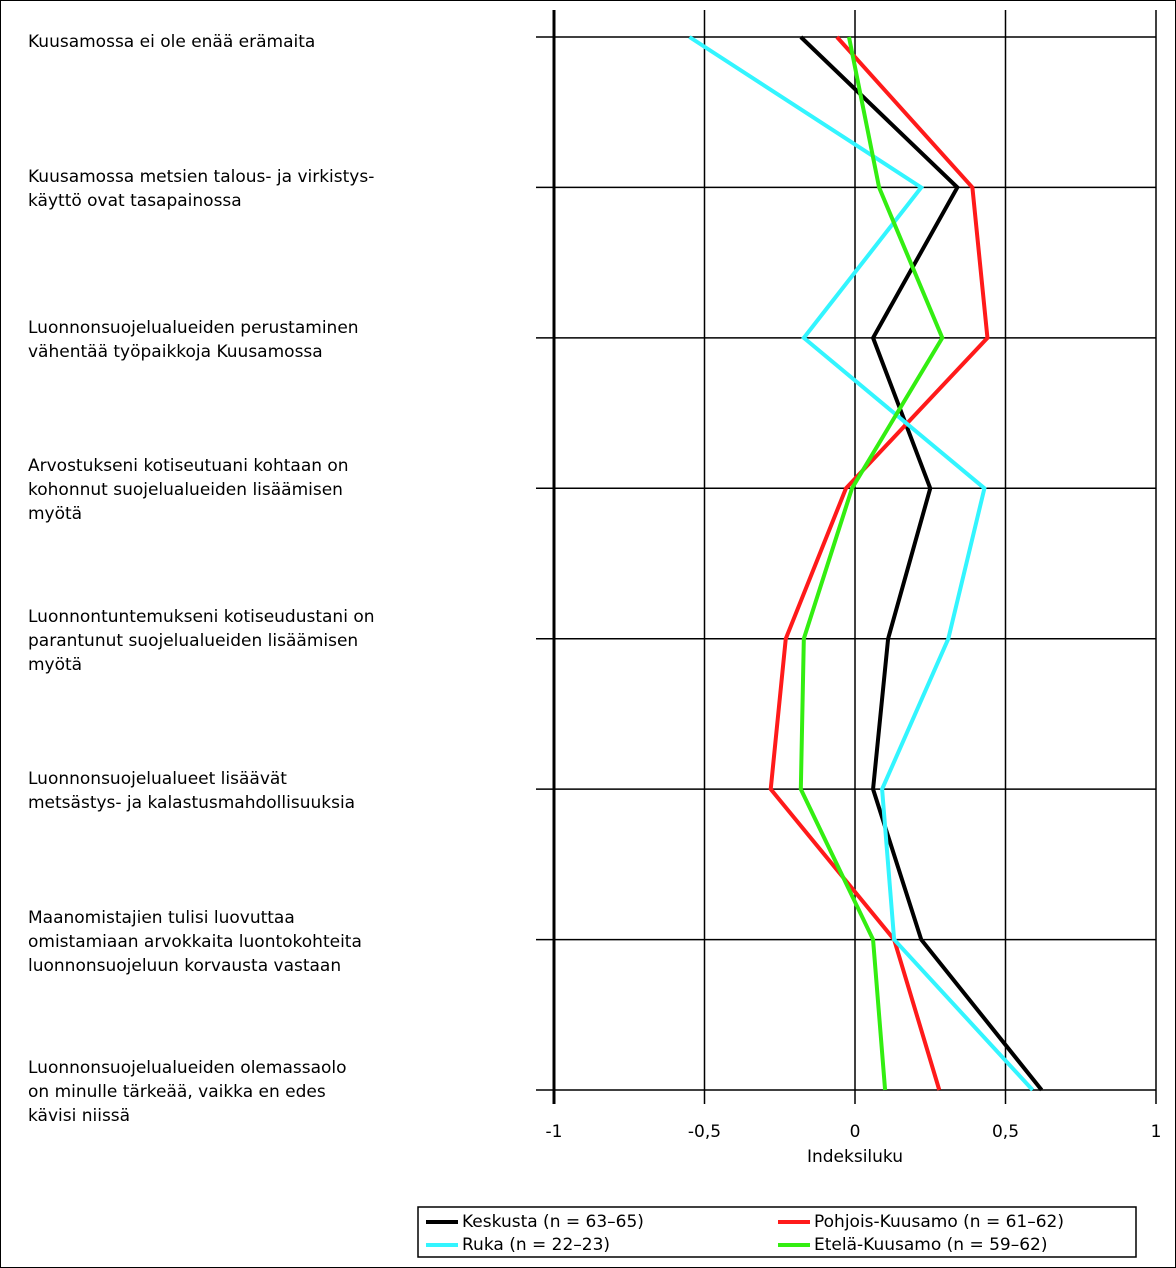  Describe the element at coordinates (554, 1132) in the screenshot. I see `x-tick-label: -1` at that location.